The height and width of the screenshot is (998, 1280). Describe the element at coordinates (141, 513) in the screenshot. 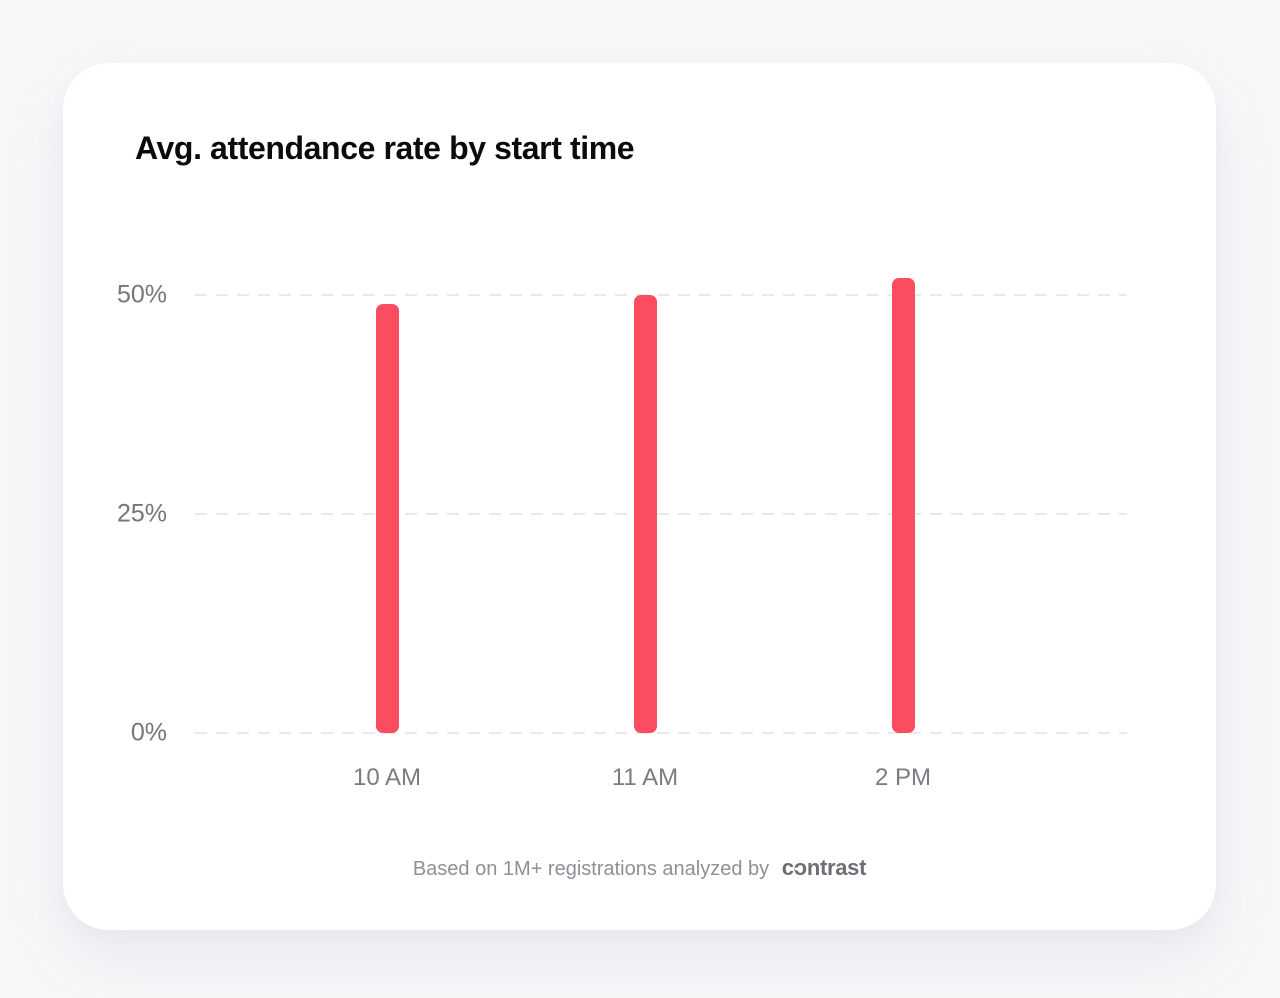

I see `y-axis-tick-label: 25%` at that location.